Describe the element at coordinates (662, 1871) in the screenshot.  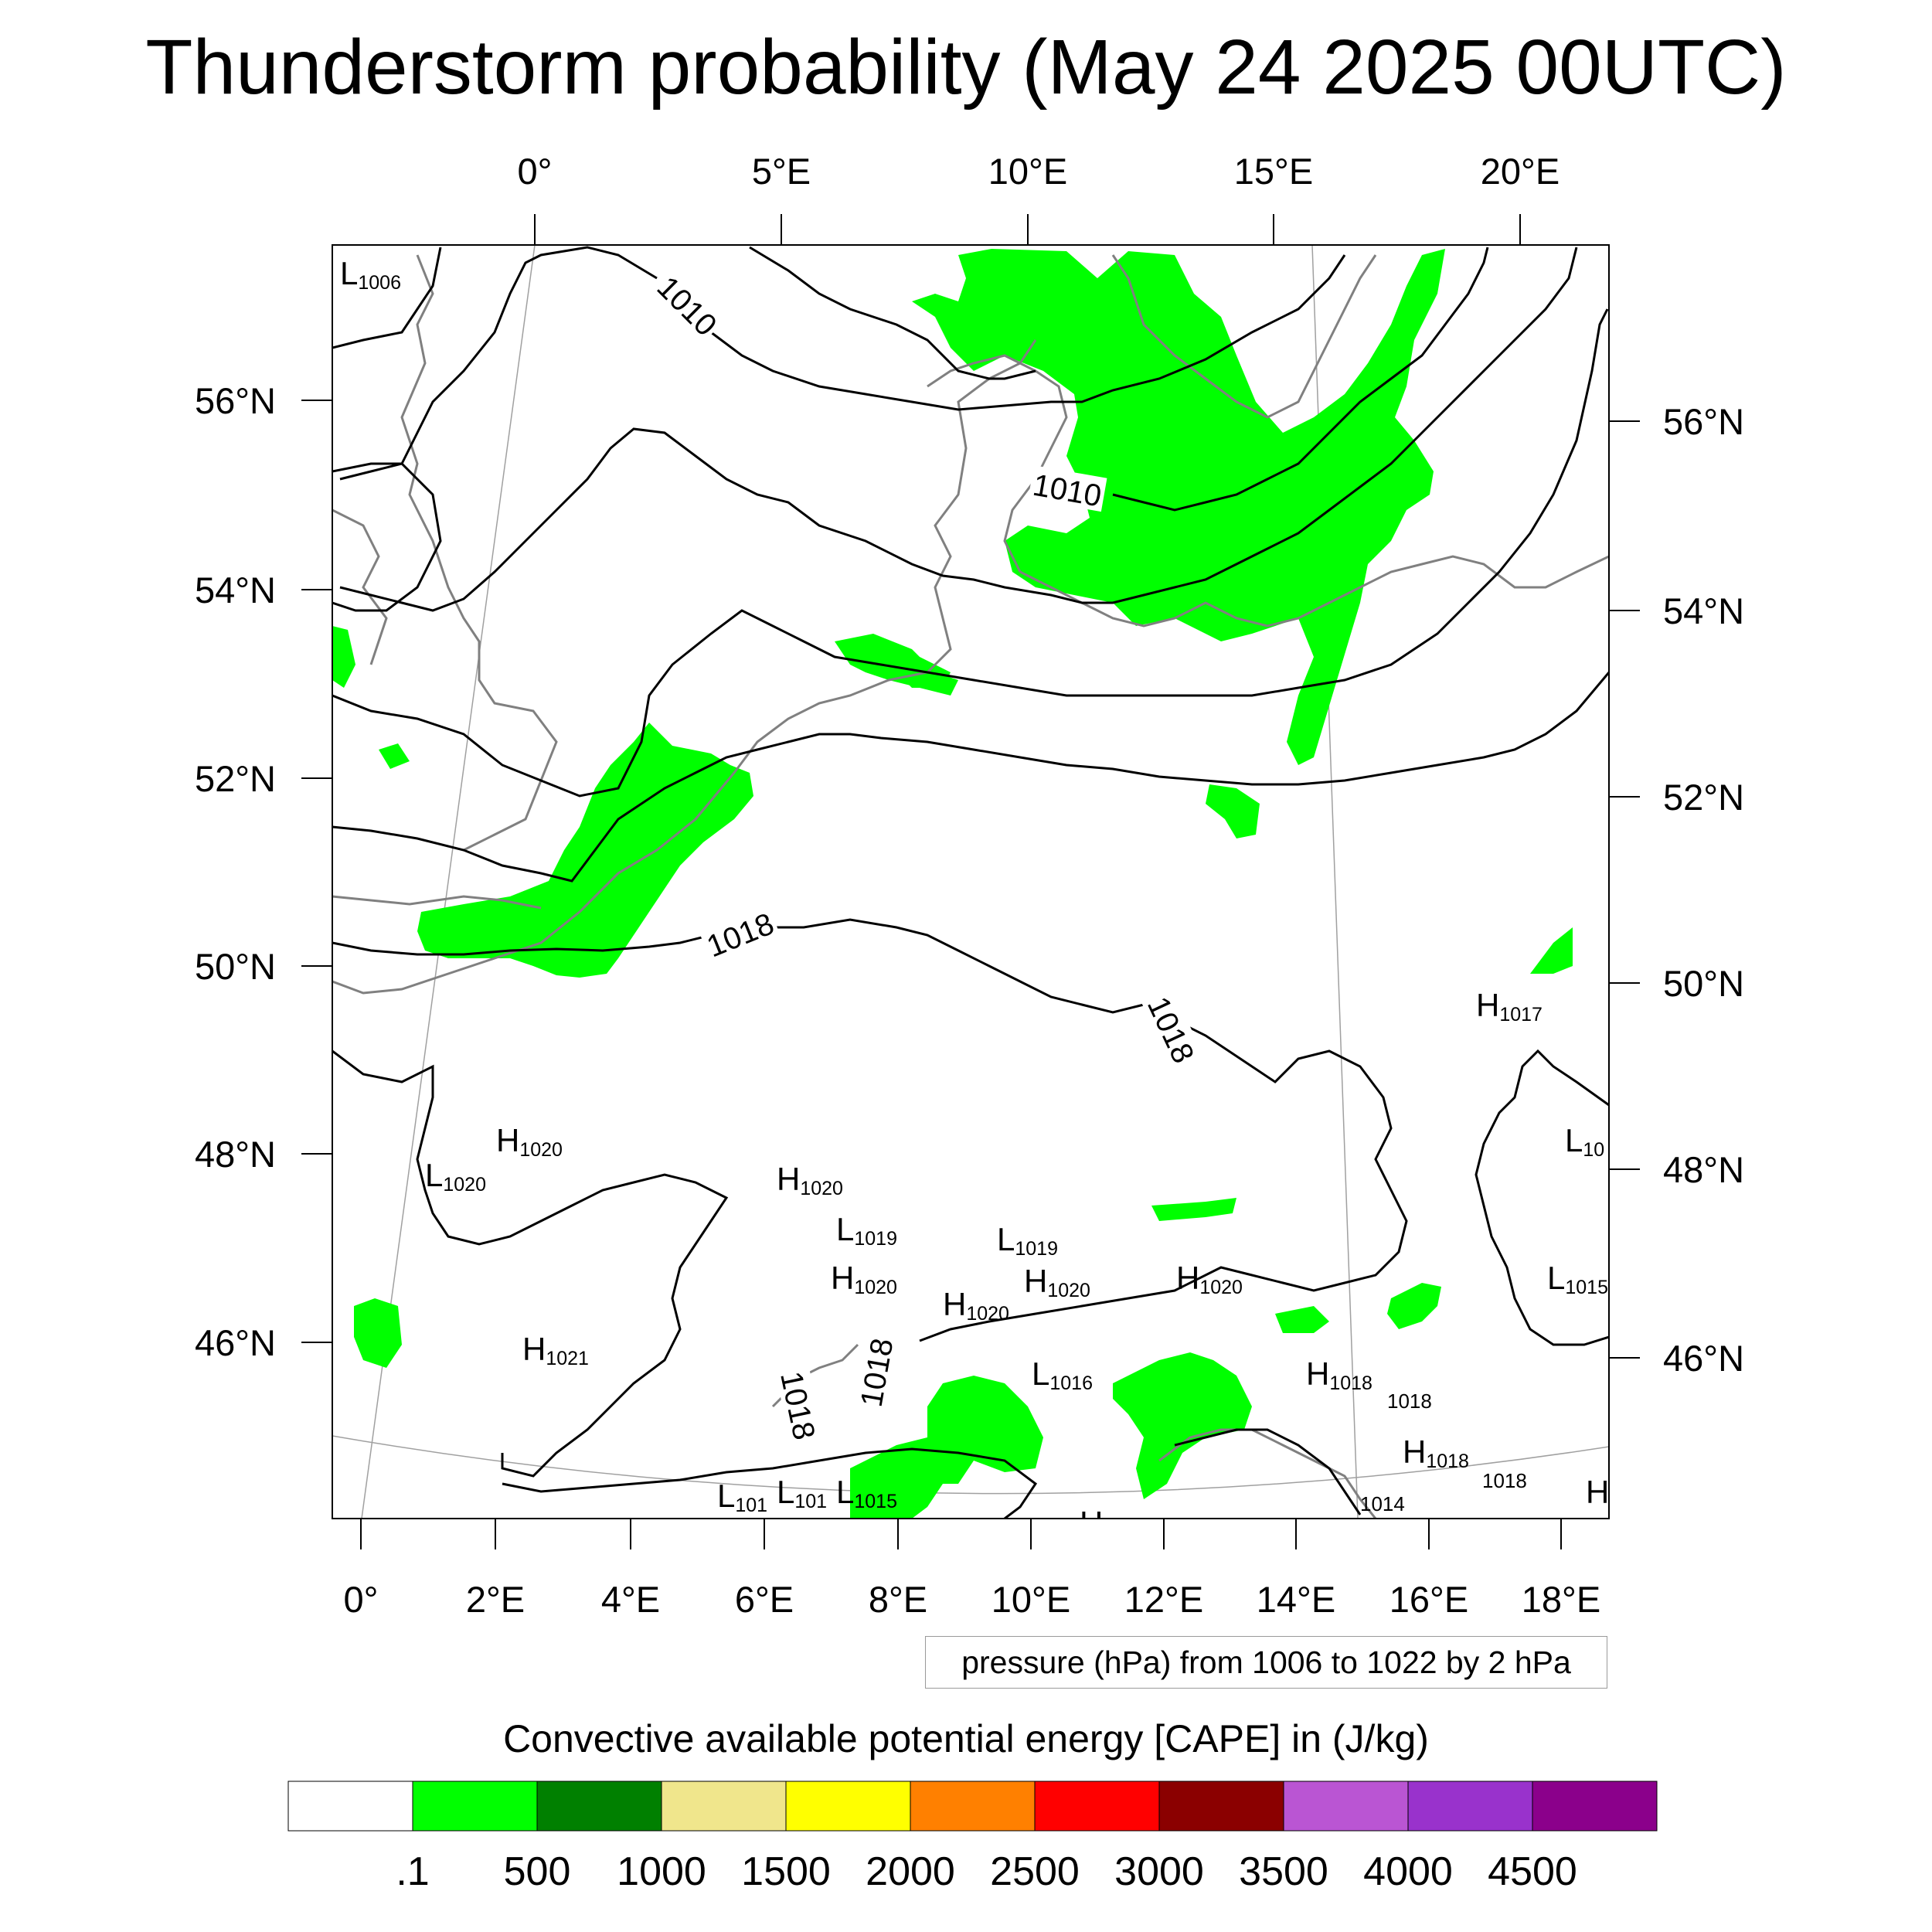
I see `colorbar-label: 1000` at that location.